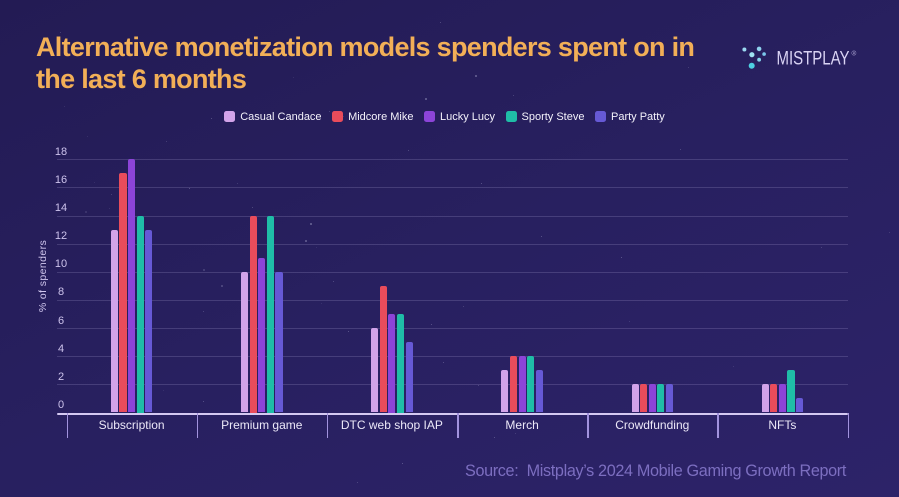 Image resolution: width=899 pixels, height=497 pixels. Describe the element at coordinates (813, 59) in the screenshot. I see `svg-text: MISTPLAY` at that location.